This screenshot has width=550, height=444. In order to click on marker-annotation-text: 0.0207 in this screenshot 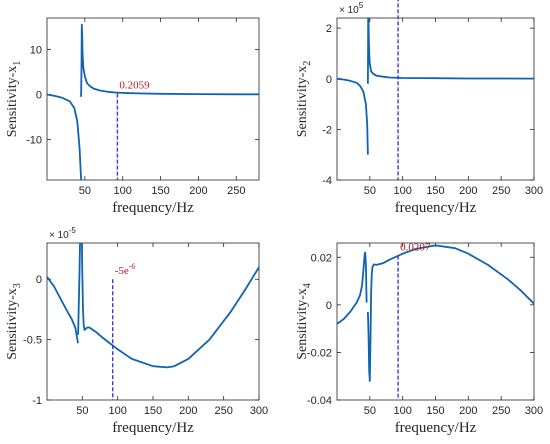, I will do `click(415, 248)`.